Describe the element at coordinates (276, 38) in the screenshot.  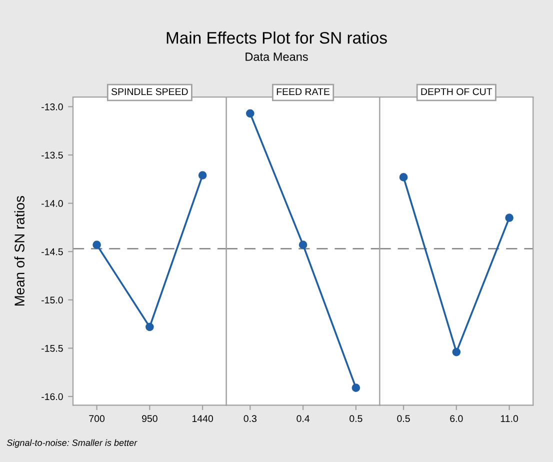
I see `text: Main Effects Plot for SN ratios` at that location.